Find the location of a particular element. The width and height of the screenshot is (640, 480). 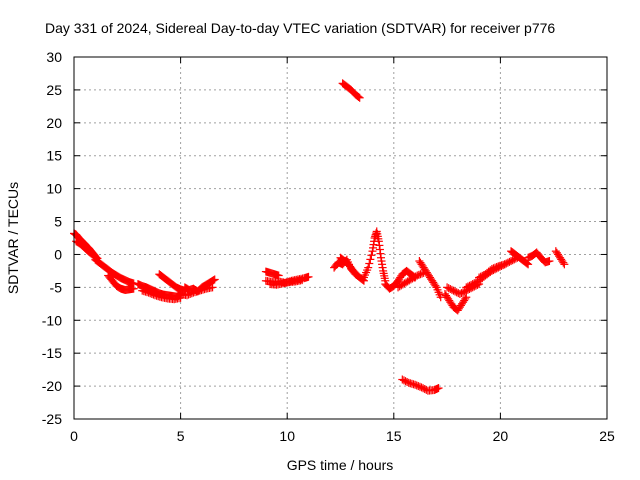

y-tick-label: -5 is located at coordinates (56, 287).